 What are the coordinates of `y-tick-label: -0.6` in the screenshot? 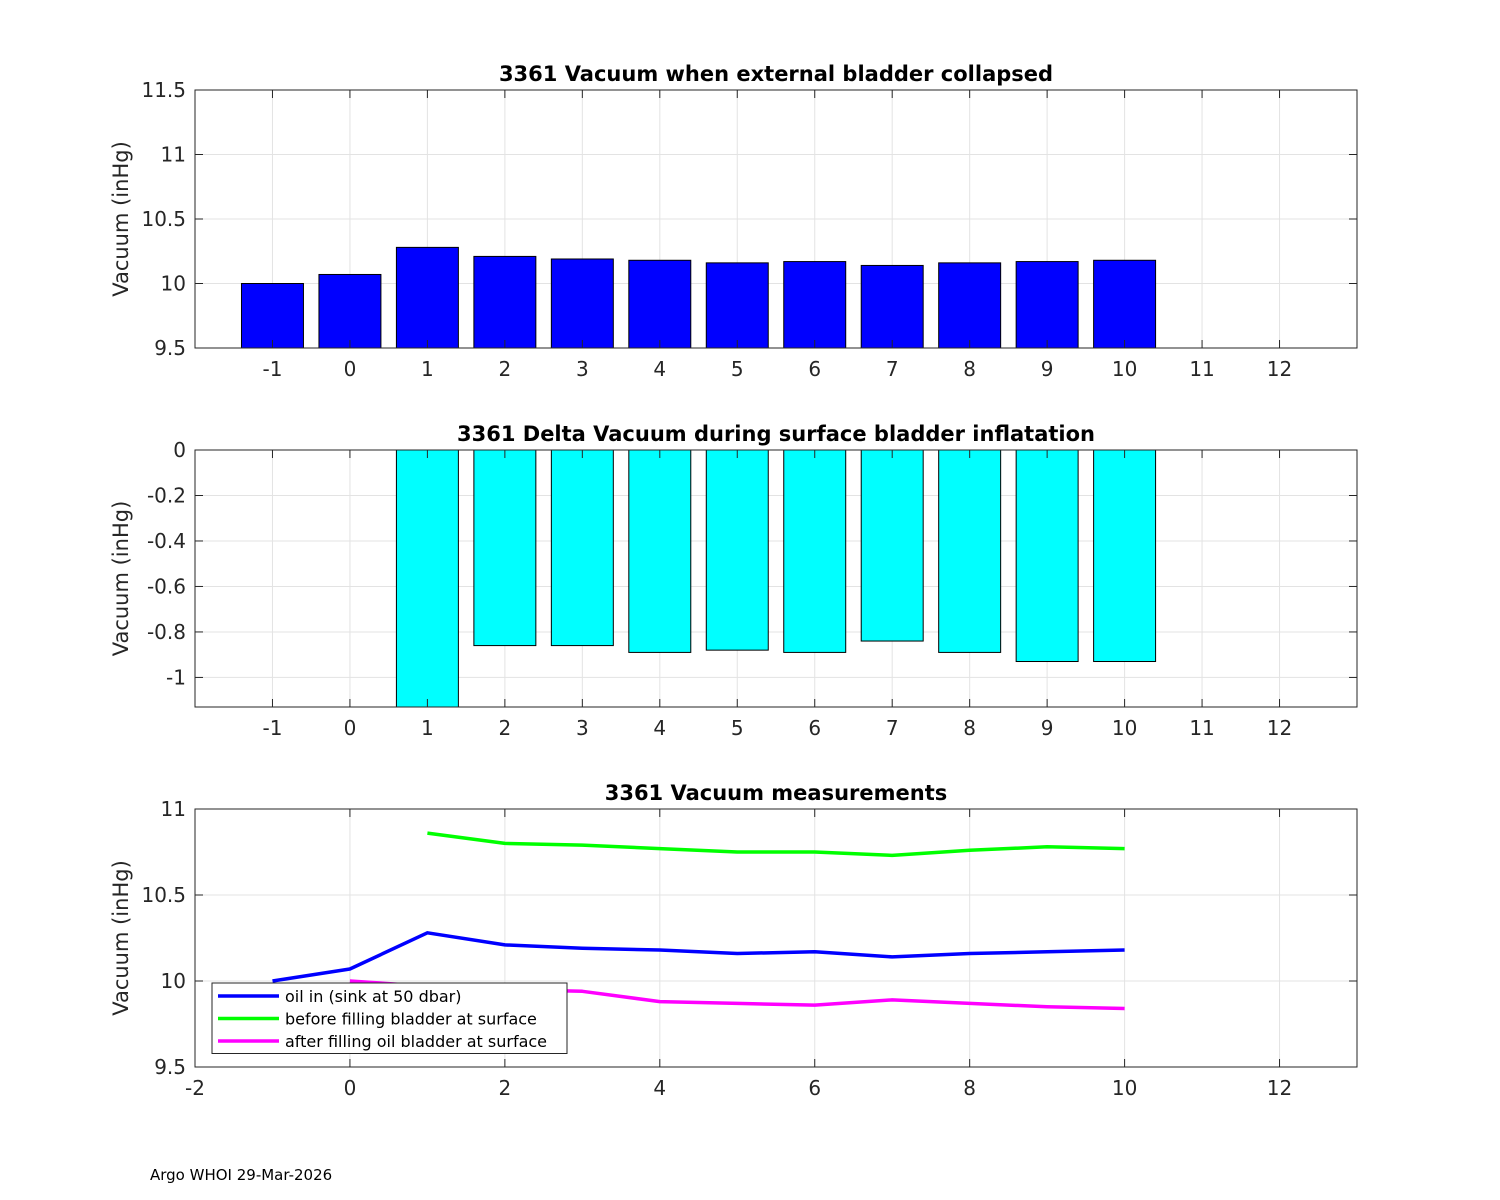 It's located at (166, 586).